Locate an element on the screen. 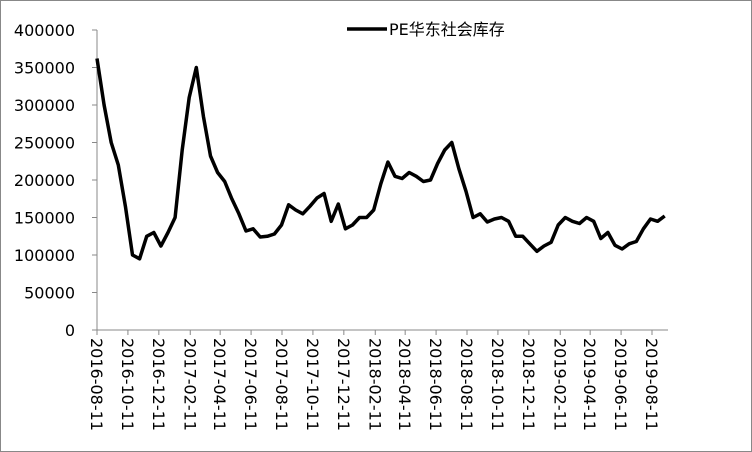 The height and width of the screenshot is (452, 752). legend: PE华东社会库存 is located at coordinates (426, 29).